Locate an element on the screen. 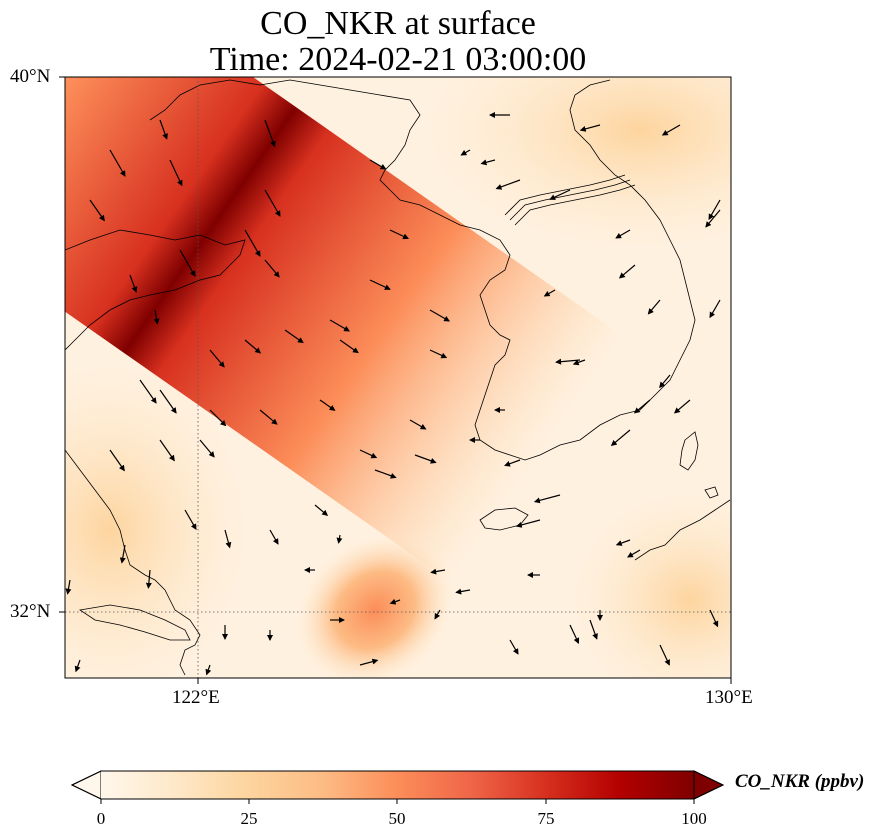 This screenshot has width=886, height=839. lon-tick-label-130: 130°E is located at coordinates (729, 697).